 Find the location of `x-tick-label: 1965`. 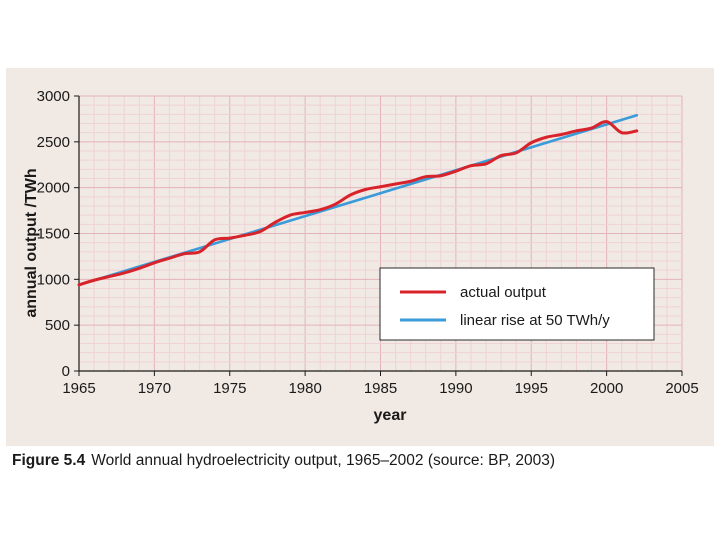

x-tick-label: 1965 is located at coordinates (78, 388).